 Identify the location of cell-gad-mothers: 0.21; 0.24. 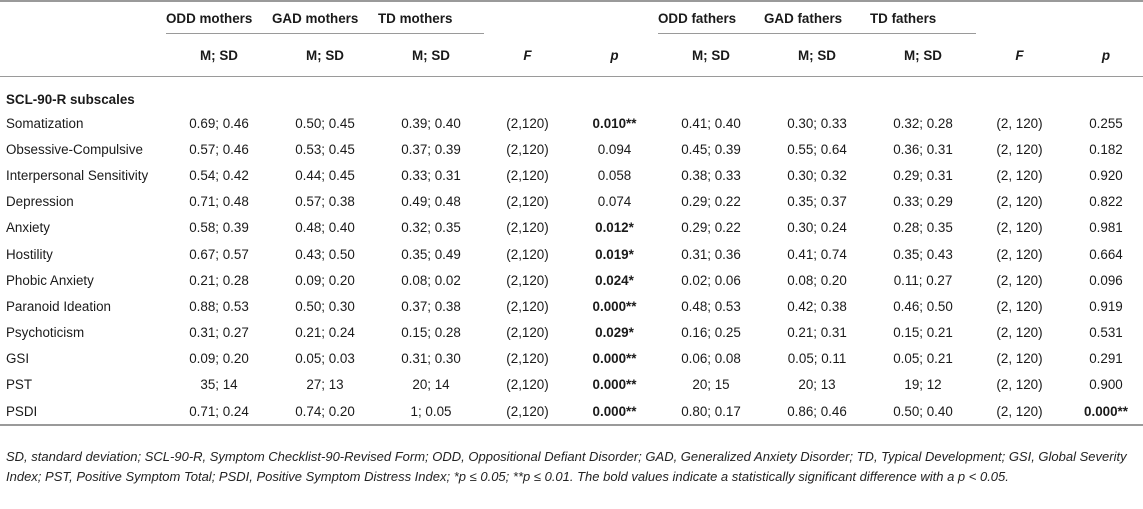
(325, 333).